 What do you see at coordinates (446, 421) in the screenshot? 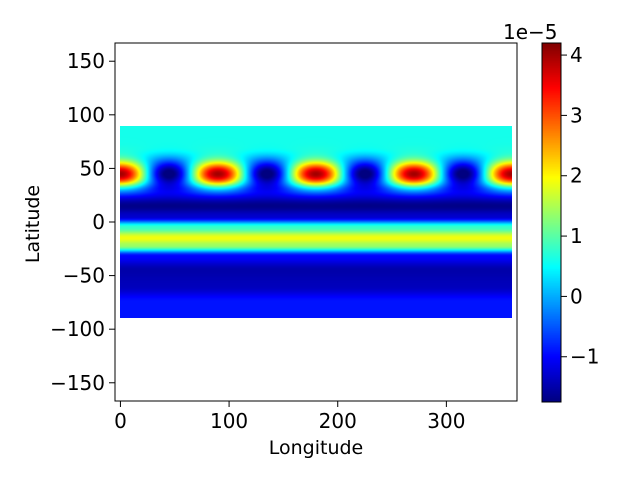
I see `x-tick-label: 300` at bounding box center [446, 421].